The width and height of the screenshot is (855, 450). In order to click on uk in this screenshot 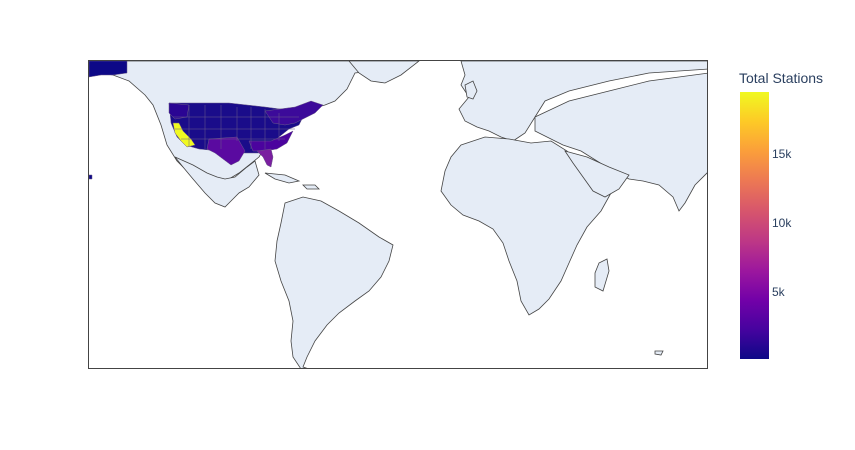, I will do `click(471, 90)`.